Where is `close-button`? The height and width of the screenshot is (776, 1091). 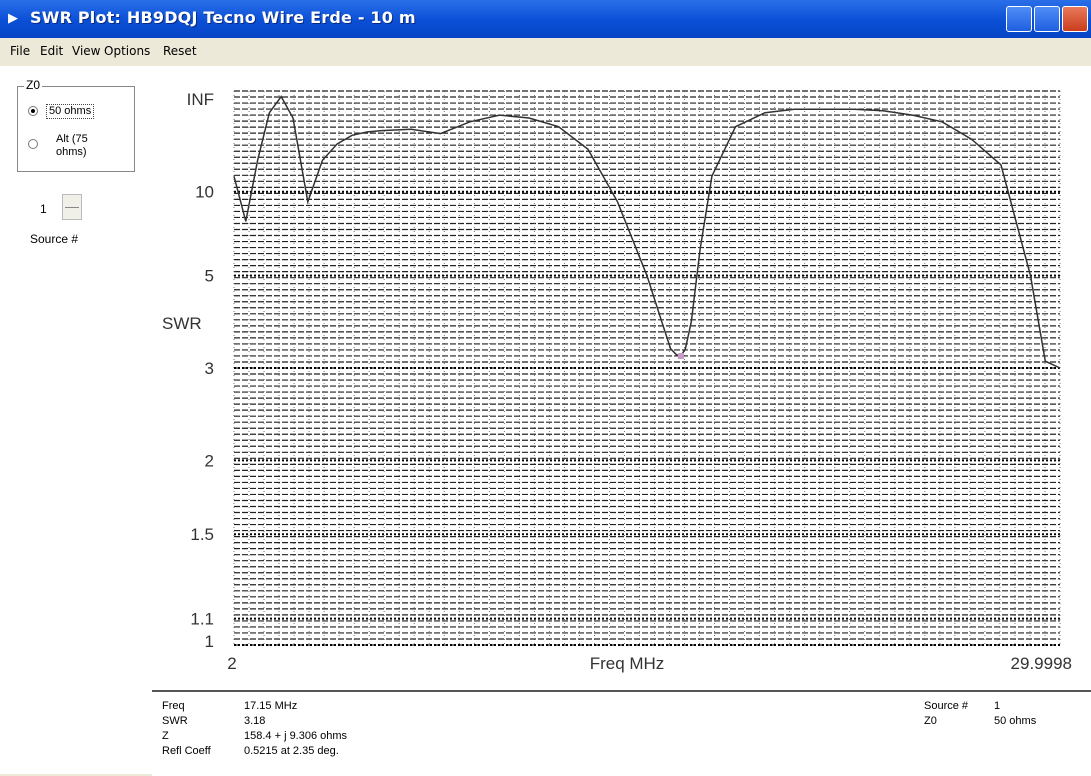
close-button is located at coordinates (1075, 19).